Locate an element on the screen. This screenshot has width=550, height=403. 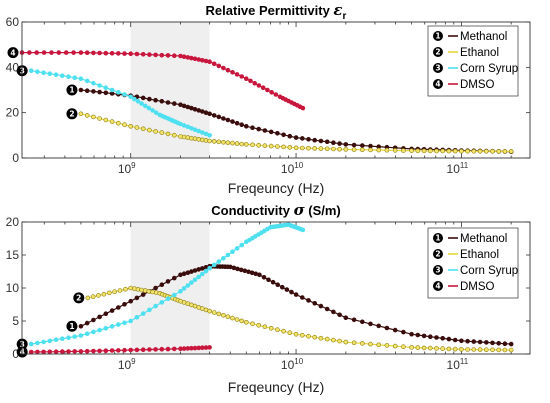
x-axis-label: Freqeuncy (Hz) is located at coordinates (276, 188).